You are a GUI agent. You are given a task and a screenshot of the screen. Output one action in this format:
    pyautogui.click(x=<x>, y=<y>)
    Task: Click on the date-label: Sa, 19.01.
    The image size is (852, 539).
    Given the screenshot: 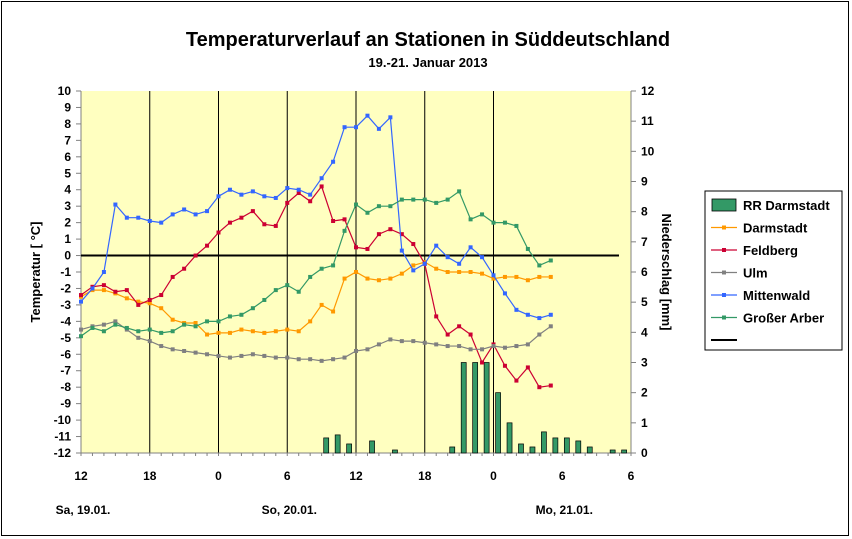 What is the action you would take?
    pyautogui.click(x=83, y=510)
    